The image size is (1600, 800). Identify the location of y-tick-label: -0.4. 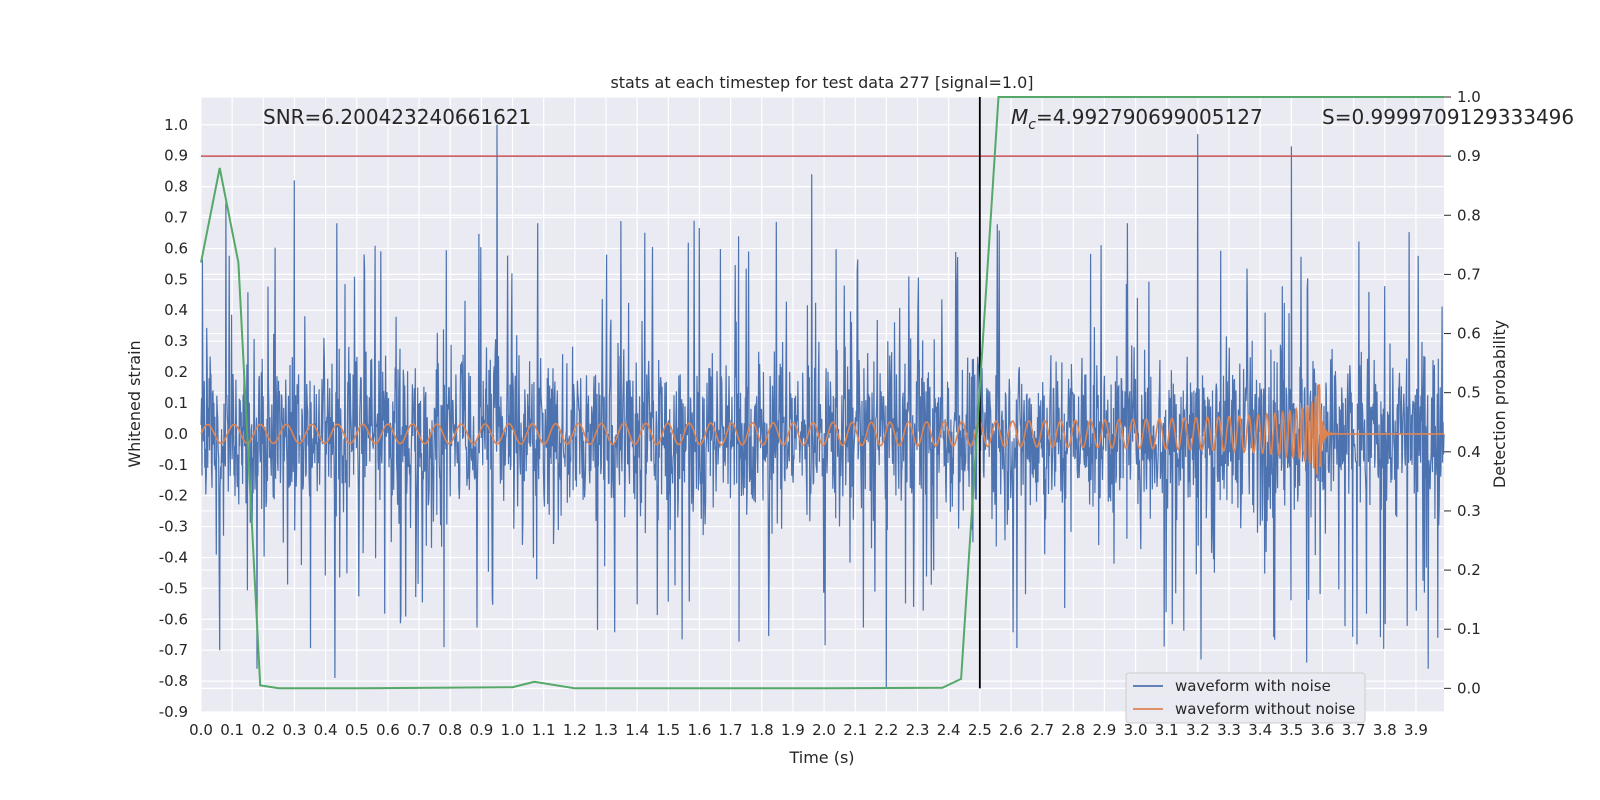
(173, 557).